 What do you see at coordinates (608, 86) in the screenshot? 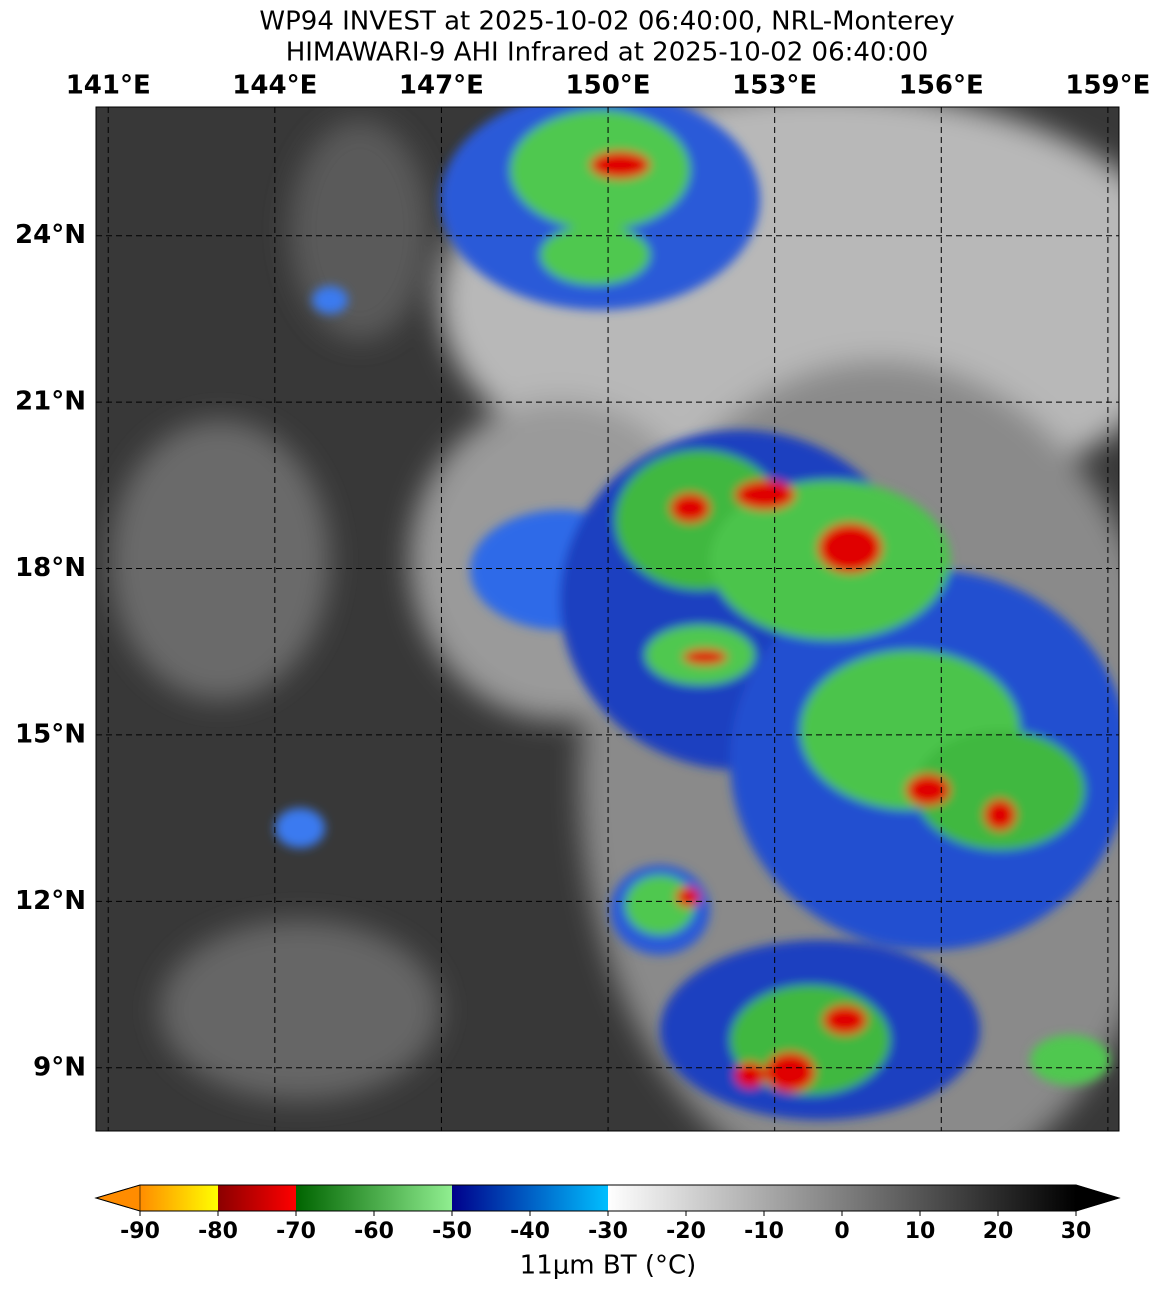
I see `lon-label: 150°E` at bounding box center [608, 86].